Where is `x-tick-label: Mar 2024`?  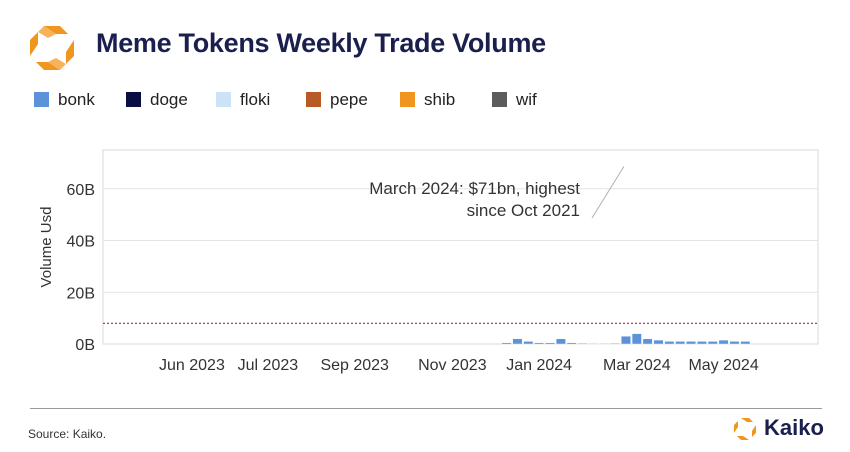
x-tick-label: Mar 2024 is located at coordinates (637, 365).